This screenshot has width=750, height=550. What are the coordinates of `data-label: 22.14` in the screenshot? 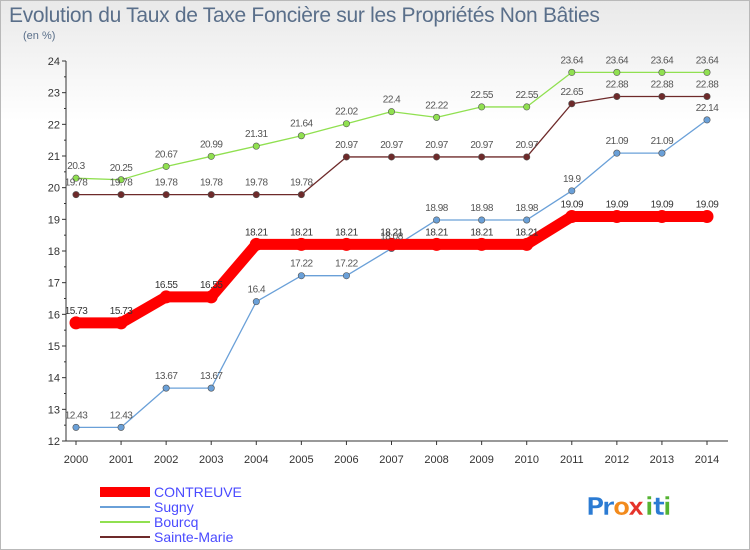 It's located at (707, 108).